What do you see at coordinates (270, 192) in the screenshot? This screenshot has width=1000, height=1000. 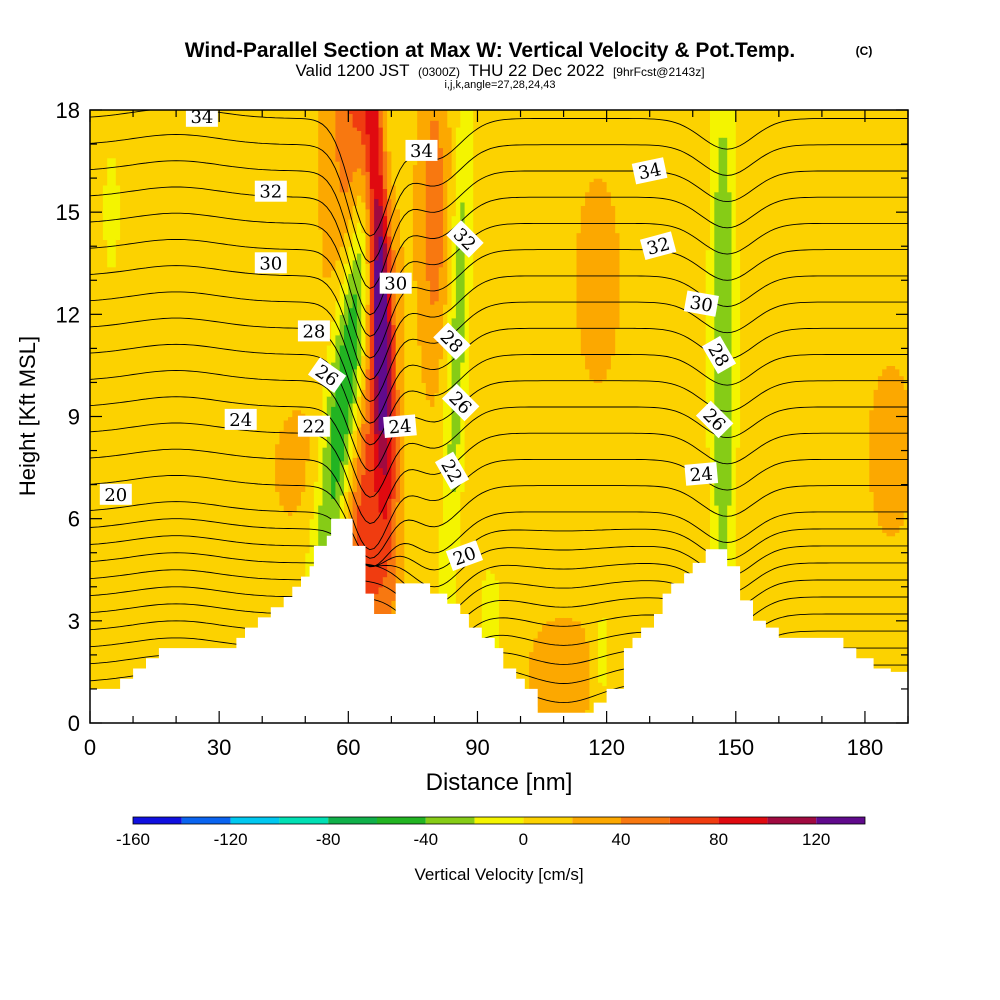 I see `contour-label-text: 32` at bounding box center [270, 192].